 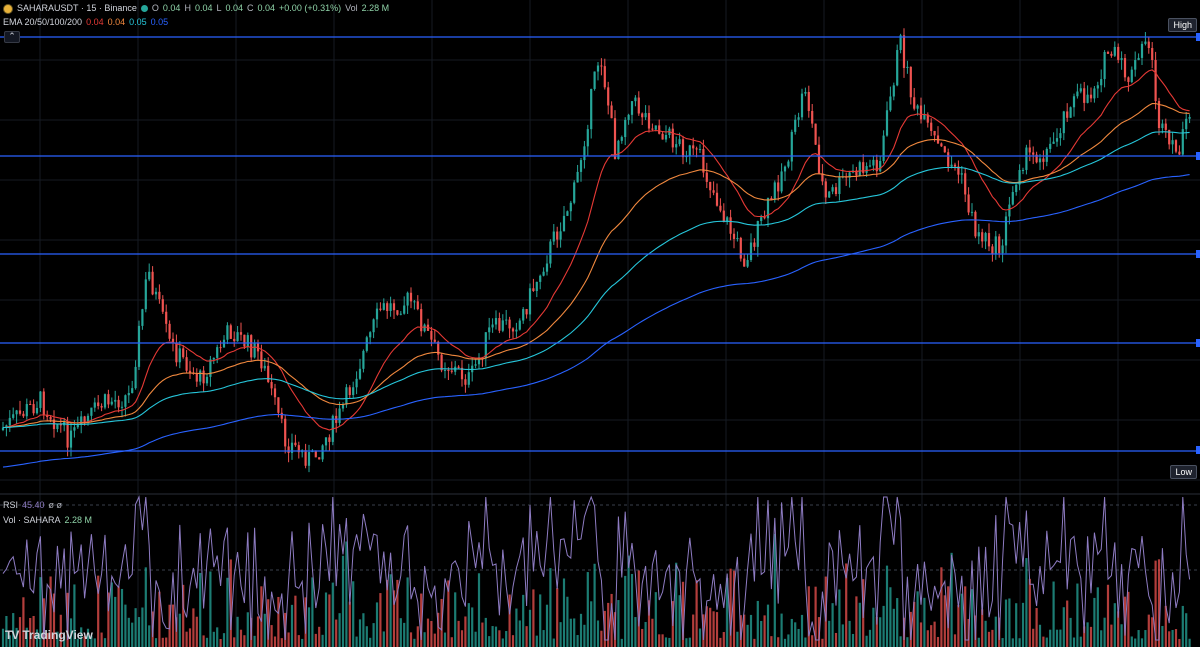 I want to click on symbol-title: SAHARAUSDT · 15 · Binance, so click(x=77, y=8).